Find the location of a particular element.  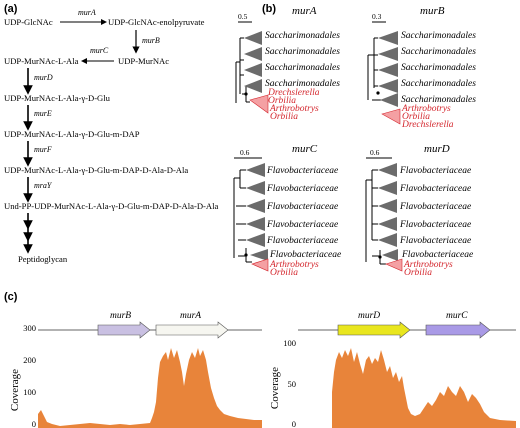

panel-c-label: (c) is located at coordinates (11, 297).